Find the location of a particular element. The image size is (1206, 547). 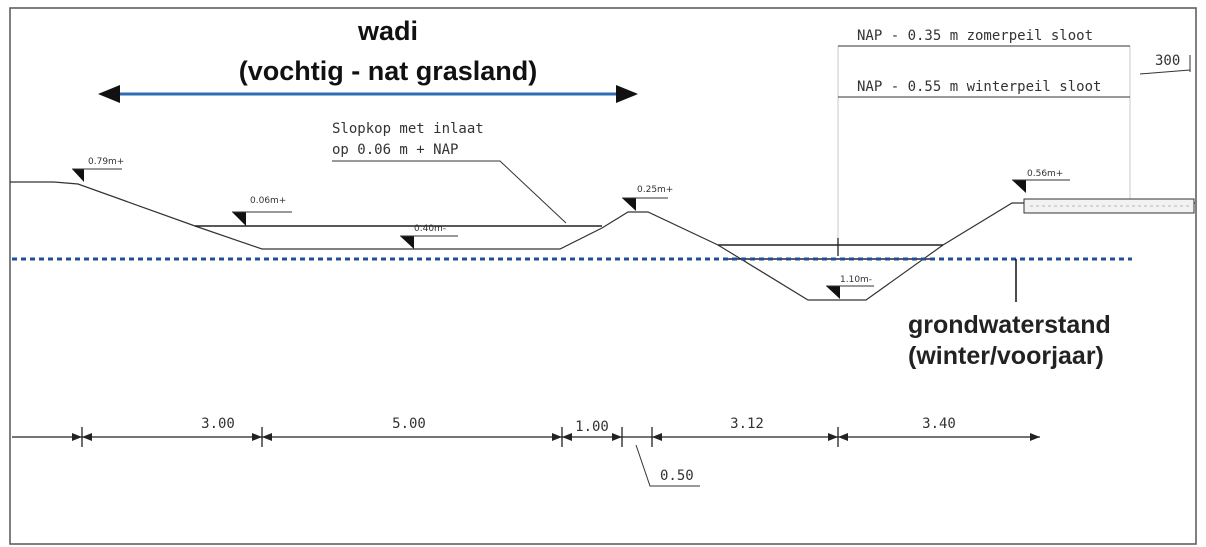

level-marker-ditch-bottom: 1.10m- is located at coordinates (850, 287).